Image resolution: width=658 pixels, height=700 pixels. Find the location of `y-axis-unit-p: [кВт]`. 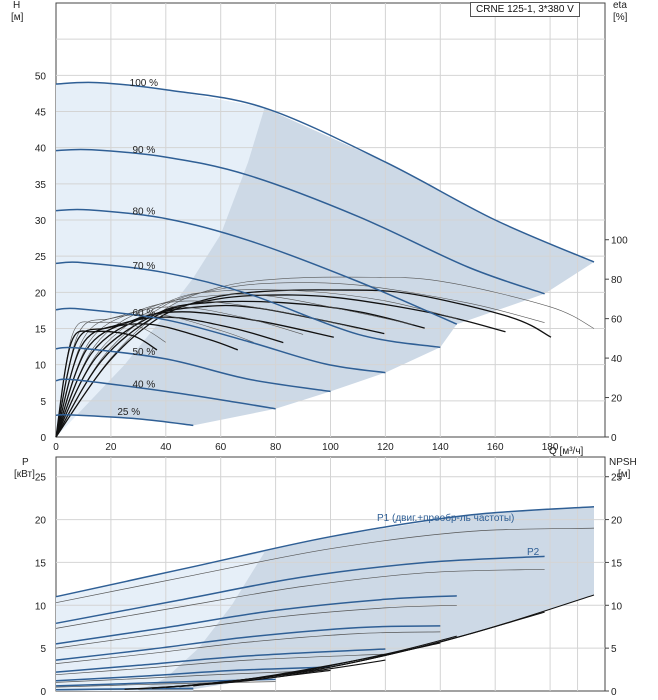

y-axis-unit-p: [кВт] is located at coordinates (24, 474).